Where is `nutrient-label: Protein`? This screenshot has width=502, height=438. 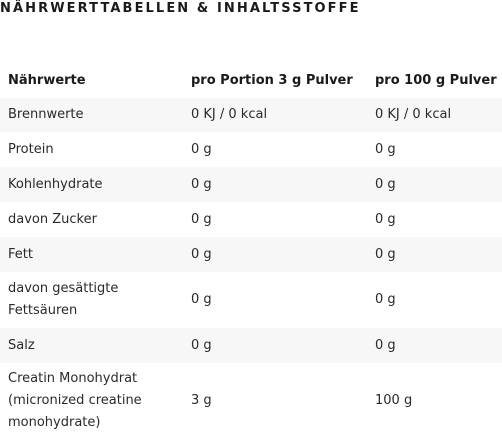
nutrient-label: Protein is located at coordinates (31, 149).